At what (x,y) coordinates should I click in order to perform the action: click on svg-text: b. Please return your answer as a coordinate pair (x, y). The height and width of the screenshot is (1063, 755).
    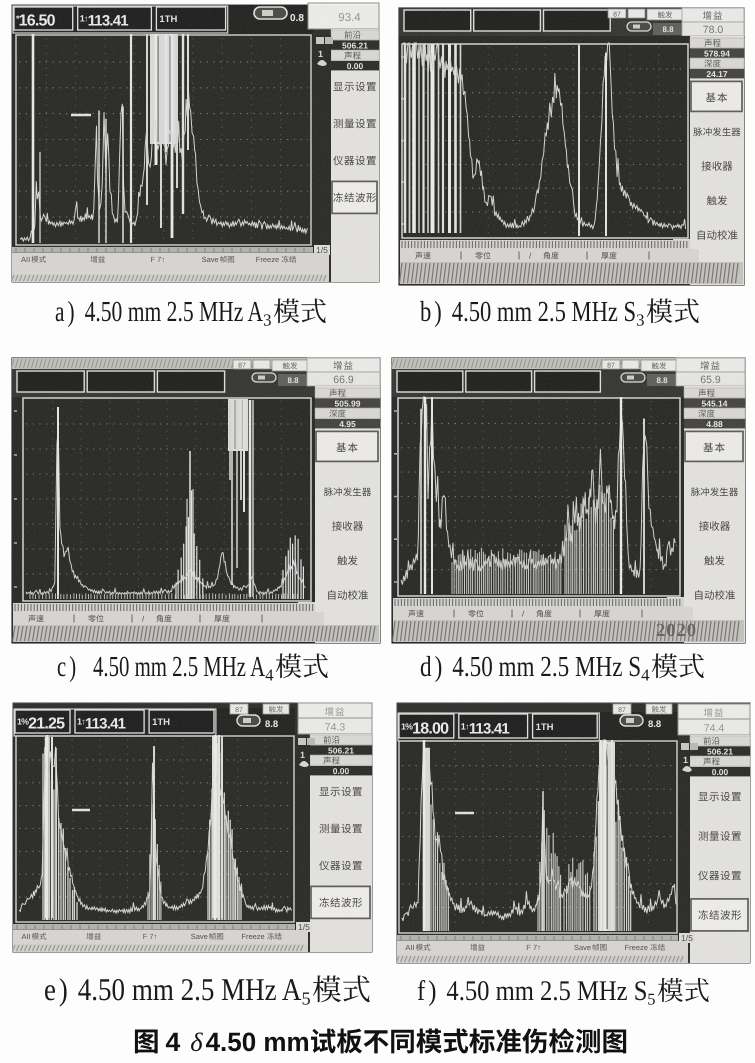
    Looking at the image, I should click on (425, 312).